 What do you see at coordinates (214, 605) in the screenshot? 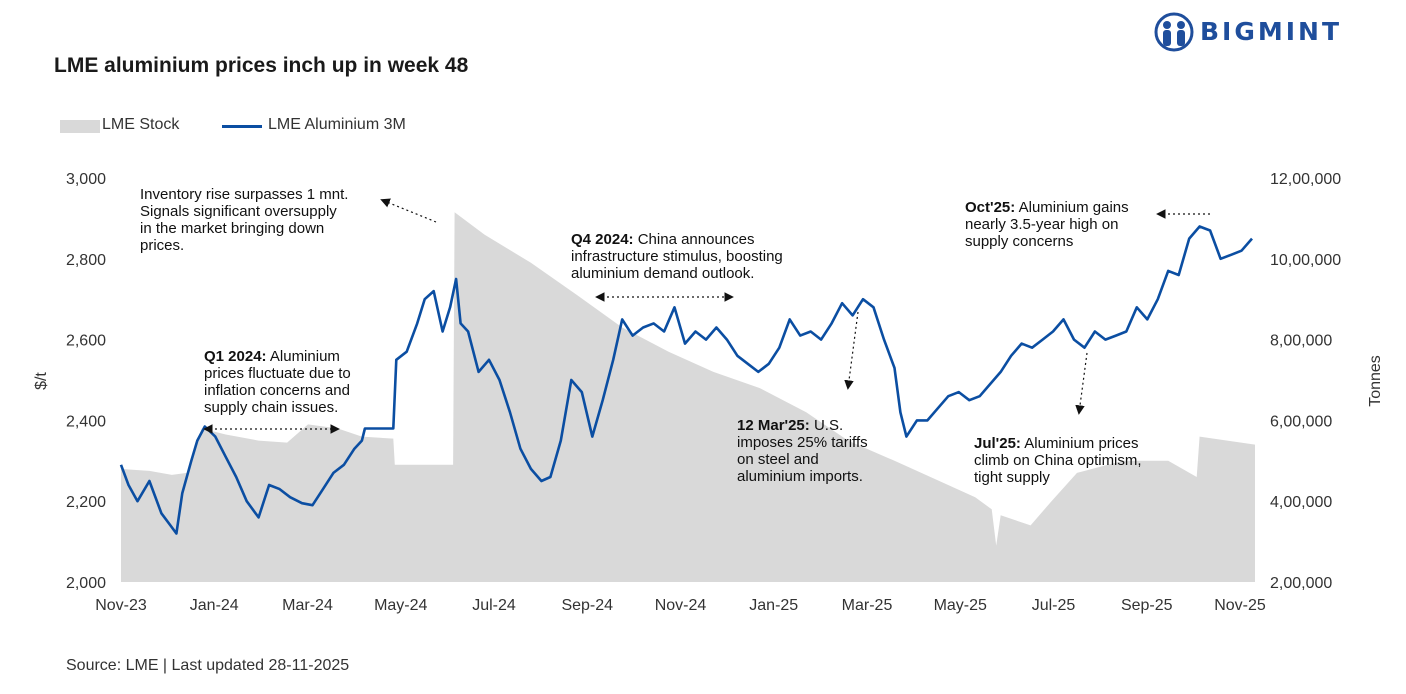
I see `x-tick-label: Jan-24` at bounding box center [214, 605].